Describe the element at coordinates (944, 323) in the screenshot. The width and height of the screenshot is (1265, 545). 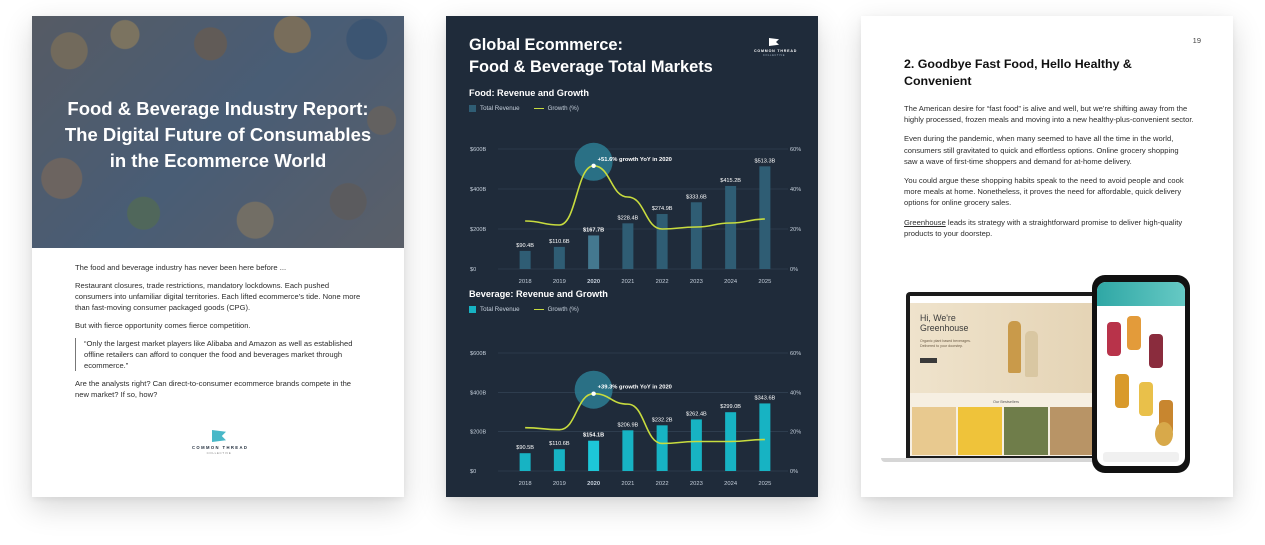
I see `hero-heading: Hi, We're Greenhouse` at that location.